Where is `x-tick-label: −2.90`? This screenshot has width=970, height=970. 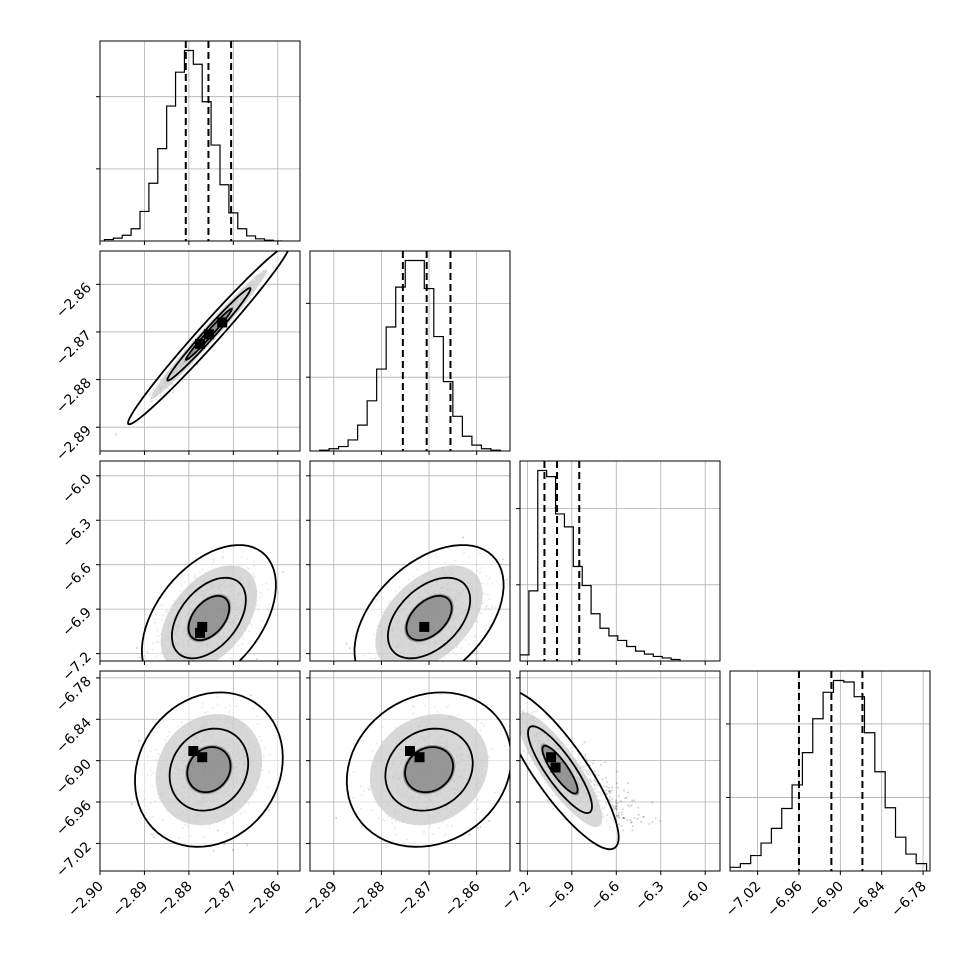 x-tick-label: −2.90 is located at coordinates (86, 900).